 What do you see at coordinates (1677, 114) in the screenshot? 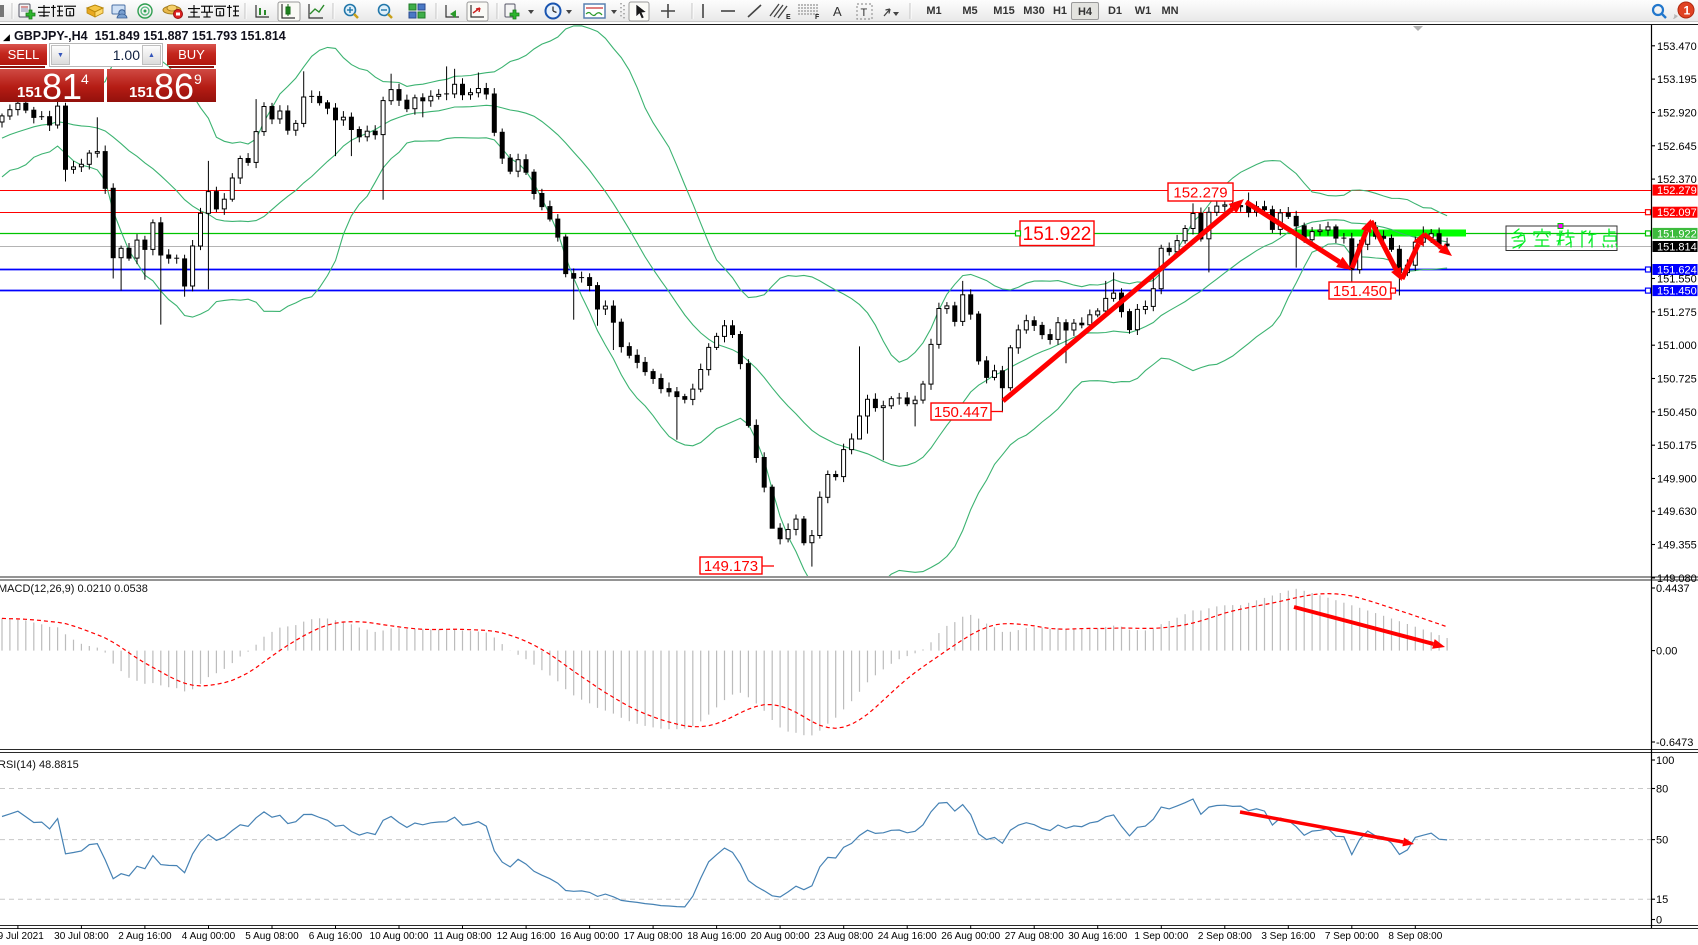
I see `svg-text: 152.920` at bounding box center [1677, 114].